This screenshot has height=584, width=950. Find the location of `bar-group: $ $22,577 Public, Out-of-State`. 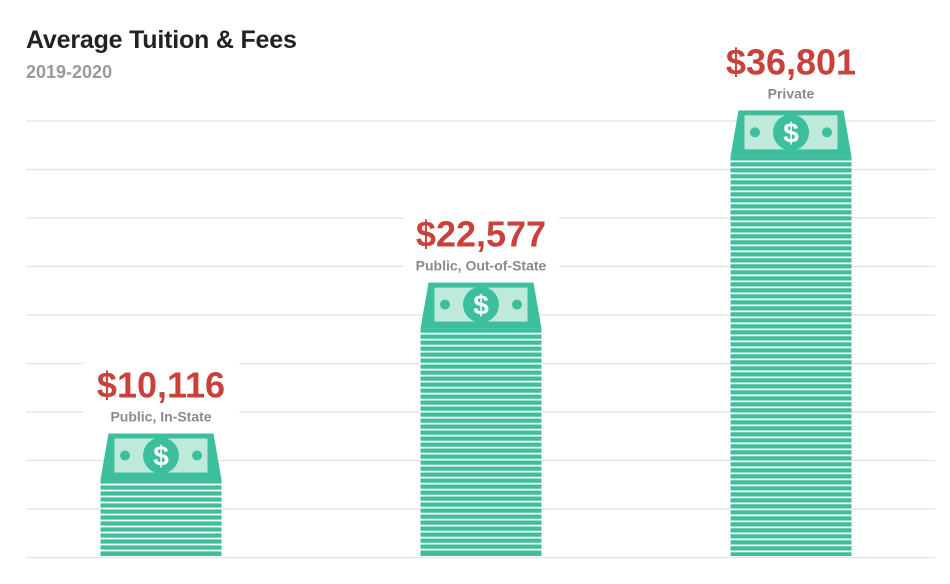

bar-group: $ $22,577 Public, Out-of-State is located at coordinates (481, 378).